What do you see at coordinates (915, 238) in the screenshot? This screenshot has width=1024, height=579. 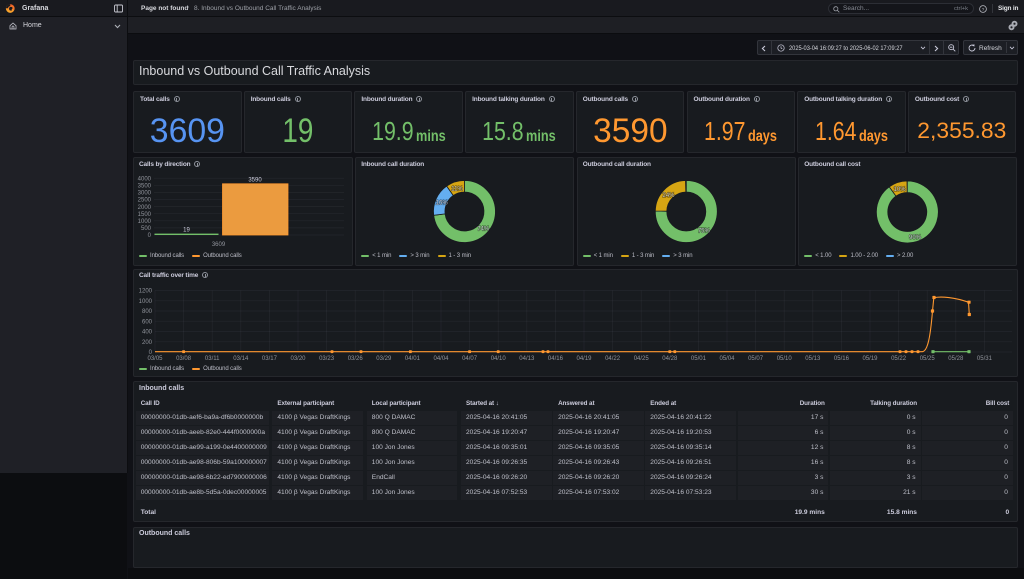 I see `svg-text: 90%` at bounding box center [915, 238].